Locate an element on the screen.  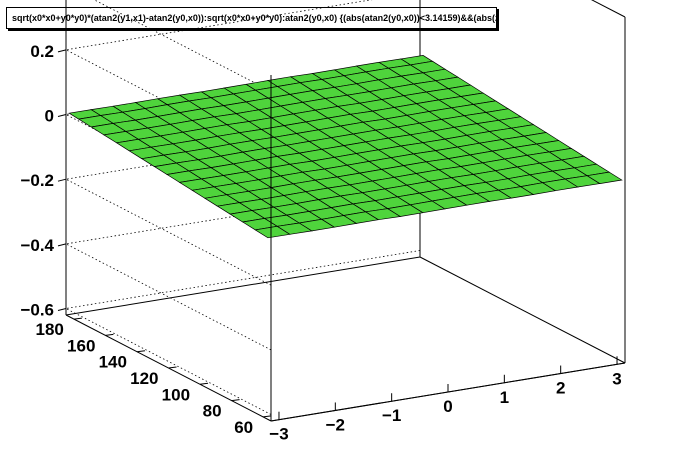
z-tick-label: −0.6 is located at coordinates (37, 310).